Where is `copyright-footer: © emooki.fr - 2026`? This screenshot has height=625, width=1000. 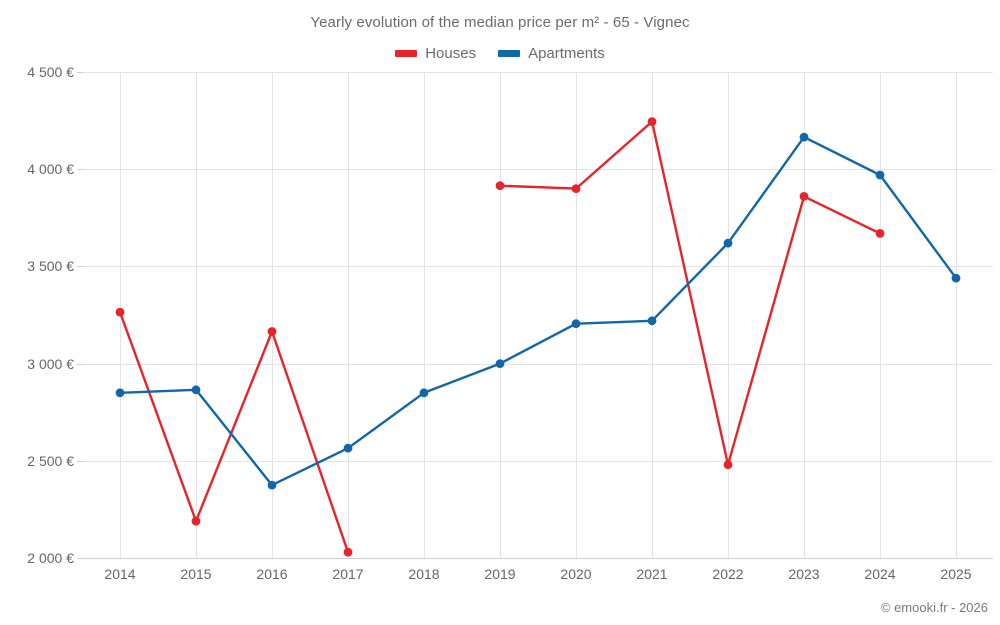 copyright-footer: © emooki.fr - 2026 is located at coordinates (934, 607).